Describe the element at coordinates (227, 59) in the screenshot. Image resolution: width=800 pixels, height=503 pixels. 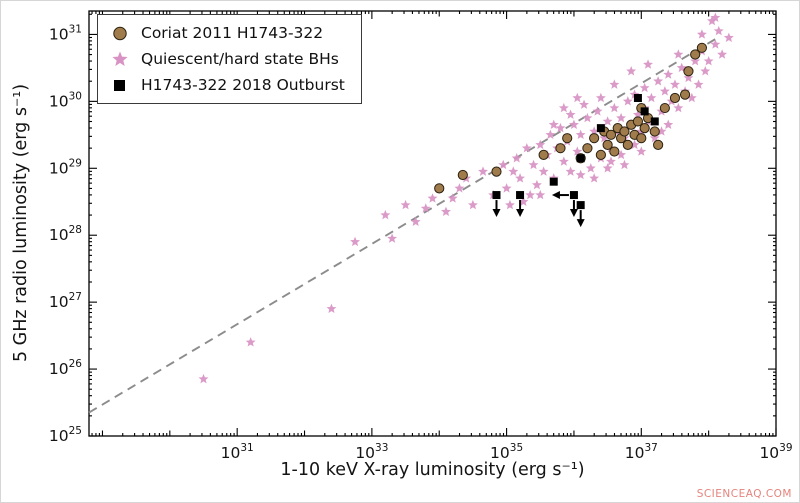
I see `legend-item-quiescent: Quiescent/hard state BHs` at that location.